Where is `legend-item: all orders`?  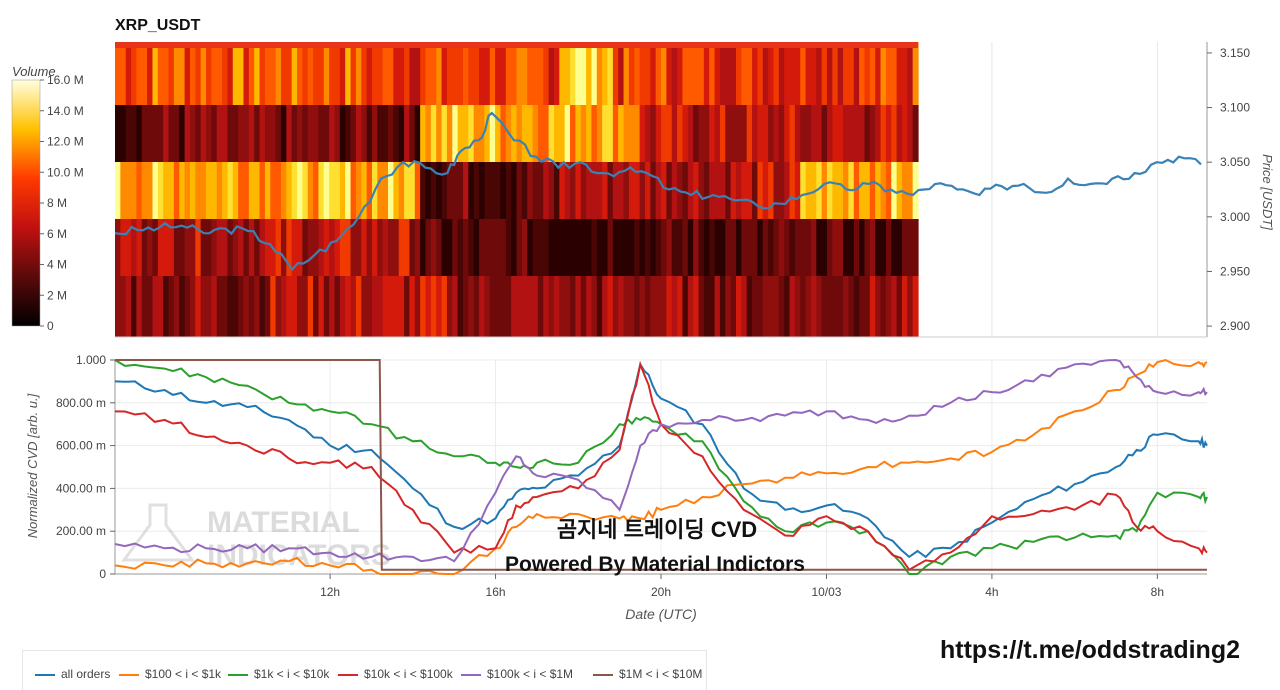 legend-item: all orders is located at coordinates (72, 674).